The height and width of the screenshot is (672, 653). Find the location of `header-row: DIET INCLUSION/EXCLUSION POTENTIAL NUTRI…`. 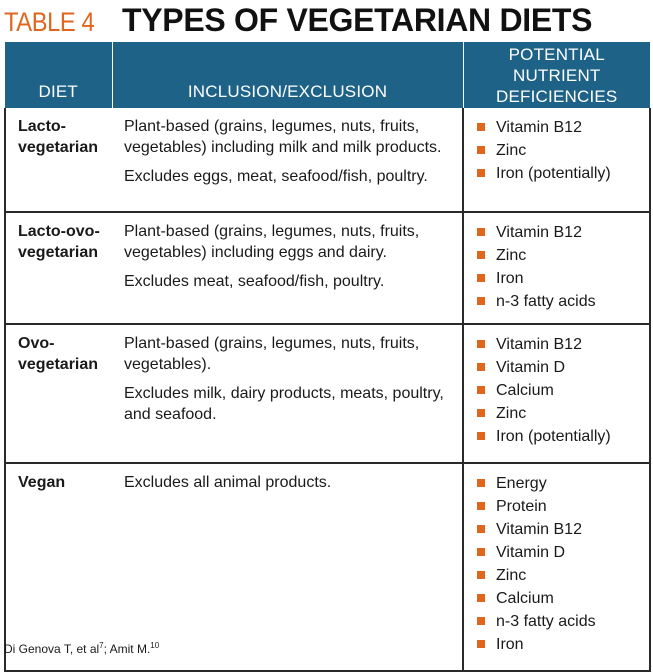

header-row: DIET INCLUSION/EXCLUSION POTENTIAL NUTRI… is located at coordinates (327, 75).